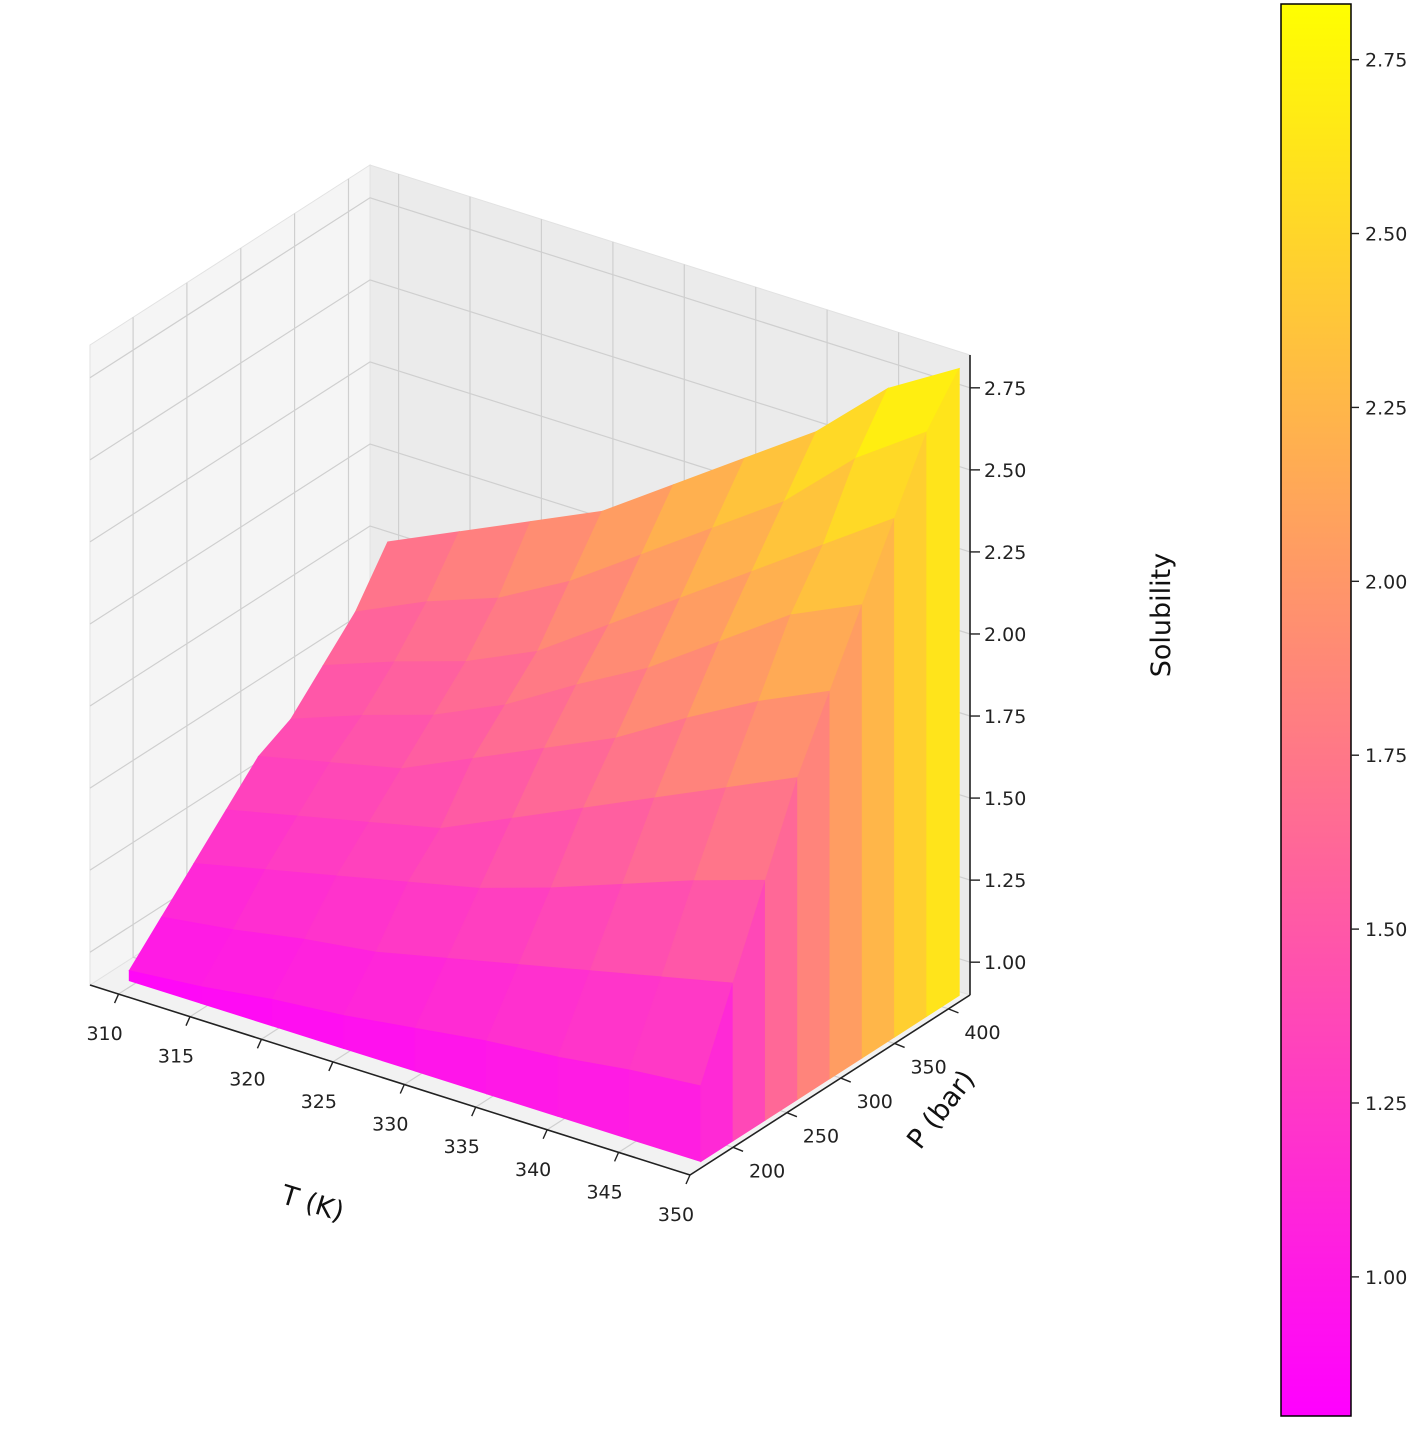 This screenshot has width=1416, height=1439. Describe the element at coordinates (1386, 408) in the screenshot. I see `colorbar-tick-label: 2.25` at that location.